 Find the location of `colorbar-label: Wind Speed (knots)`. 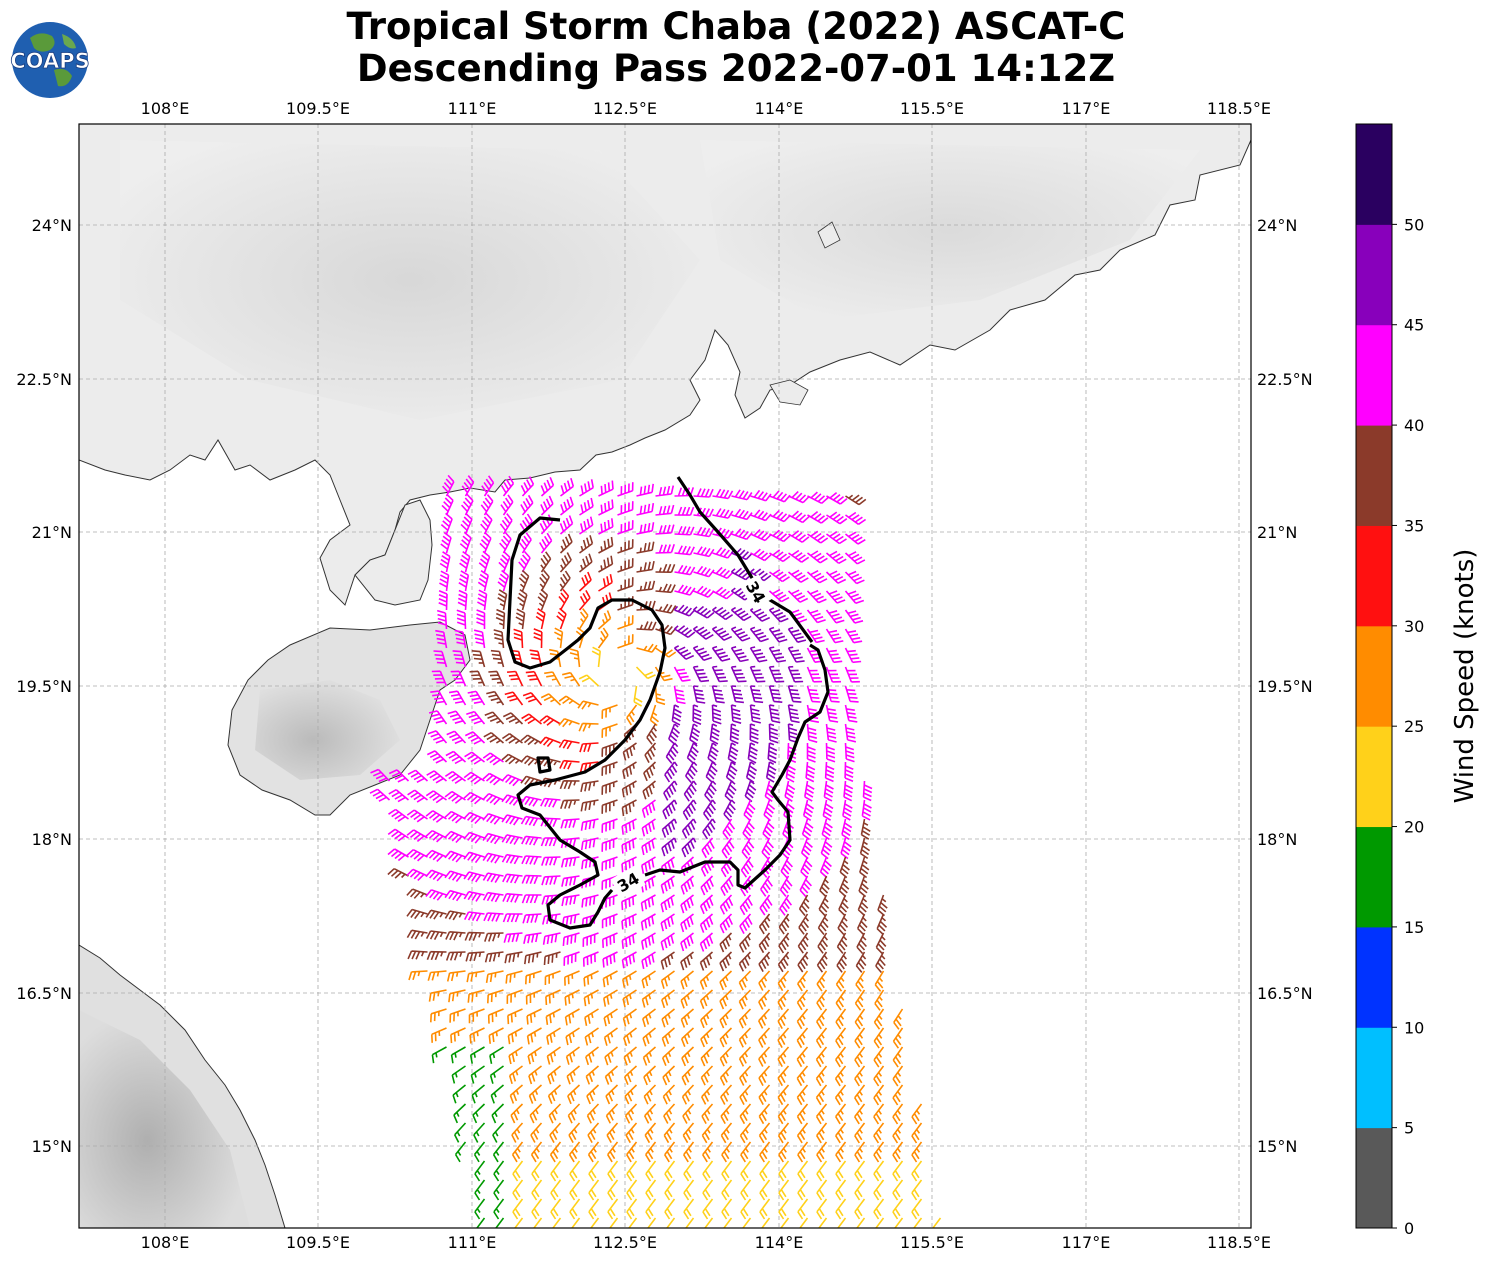

colorbar-label: Wind Speed (knots) is located at coordinates (1465, 676).